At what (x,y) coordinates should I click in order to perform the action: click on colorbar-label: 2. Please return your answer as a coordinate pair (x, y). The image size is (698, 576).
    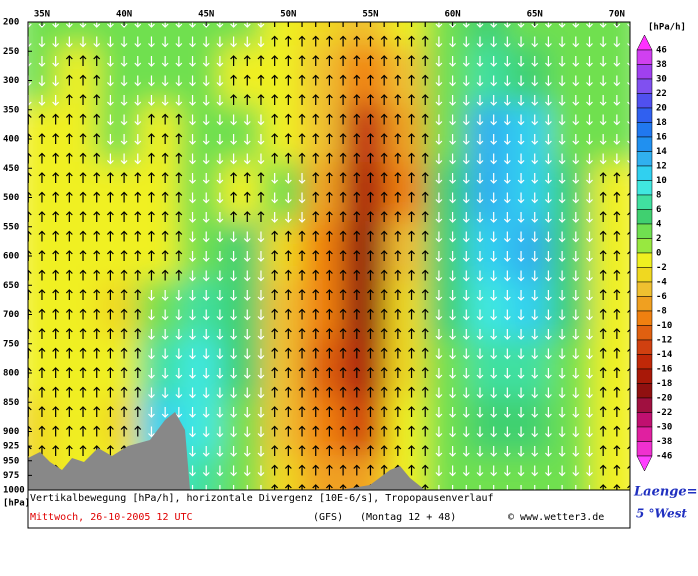
    Looking at the image, I should click on (658, 239).